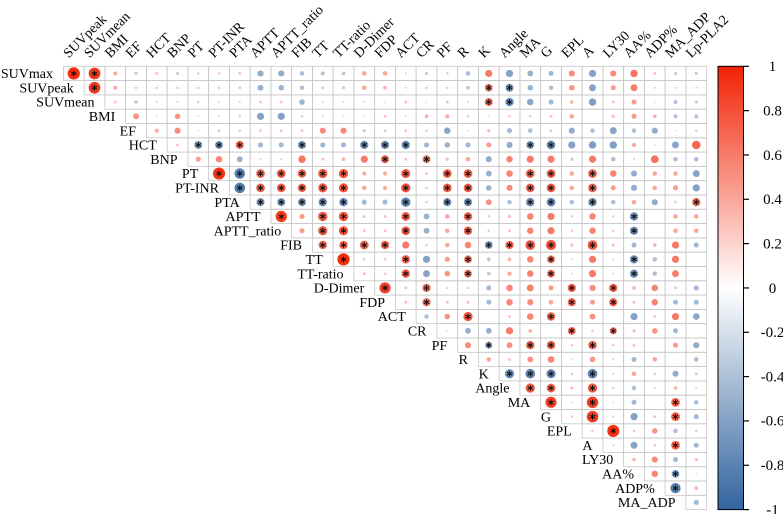  What do you see at coordinates (143, 146) in the screenshot?
I see `svg-text: HCT` at bounding box center [143, 146].